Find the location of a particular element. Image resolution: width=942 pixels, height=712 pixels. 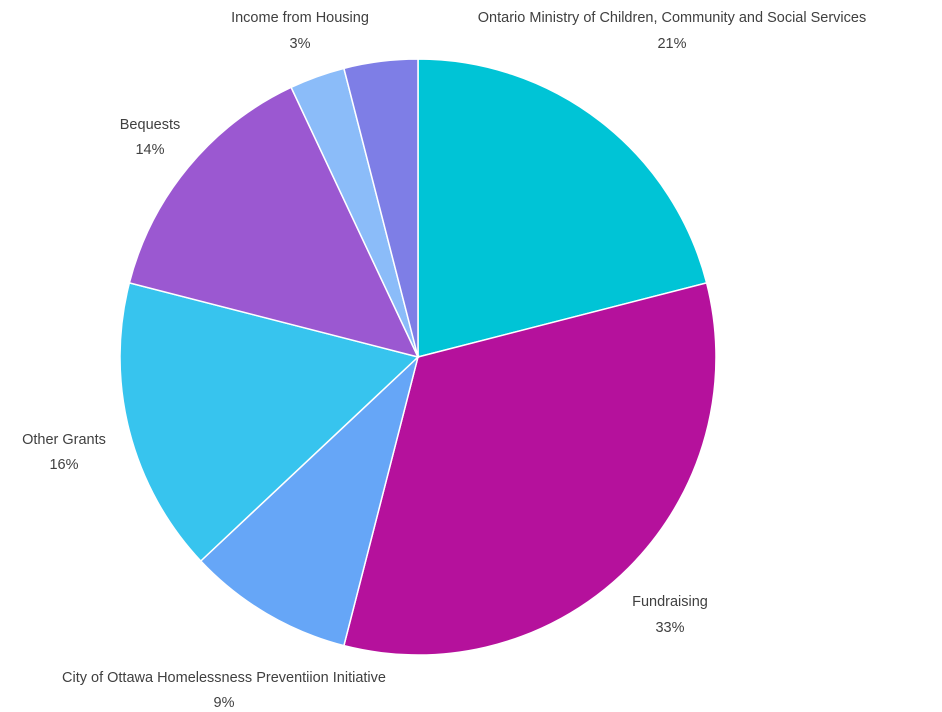

label-income-from-housing: Income from Housing is located at coordinates (300, 18).